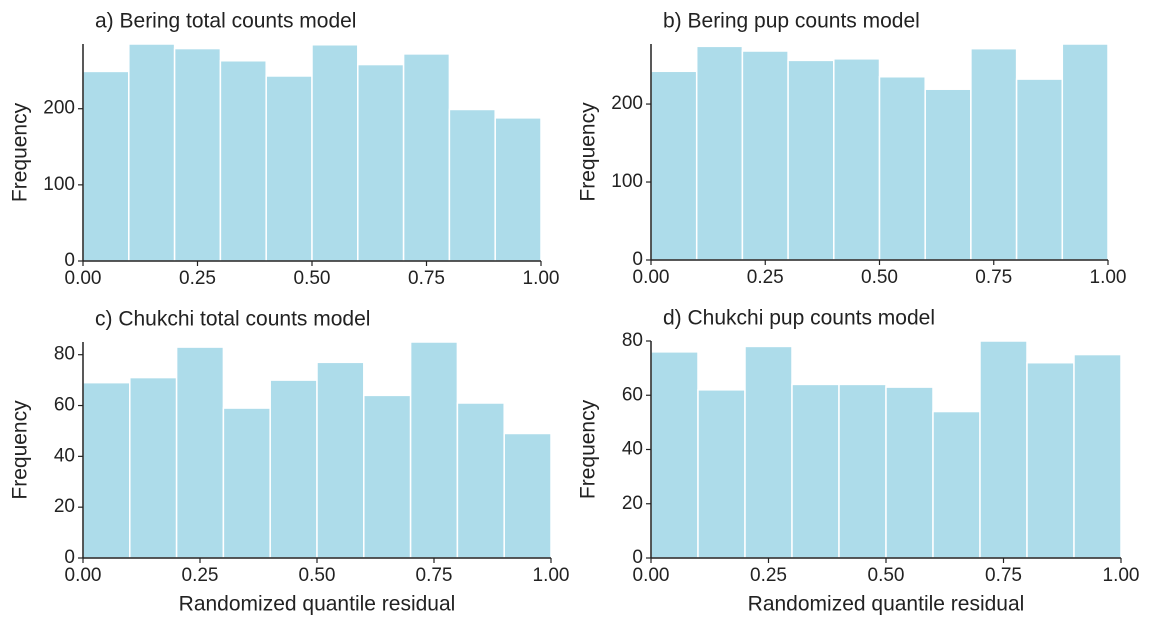  Describe the element at coordinates (791, 21) in the screenshot. I see `chart-title: b) Bering pup counts model` at that location.